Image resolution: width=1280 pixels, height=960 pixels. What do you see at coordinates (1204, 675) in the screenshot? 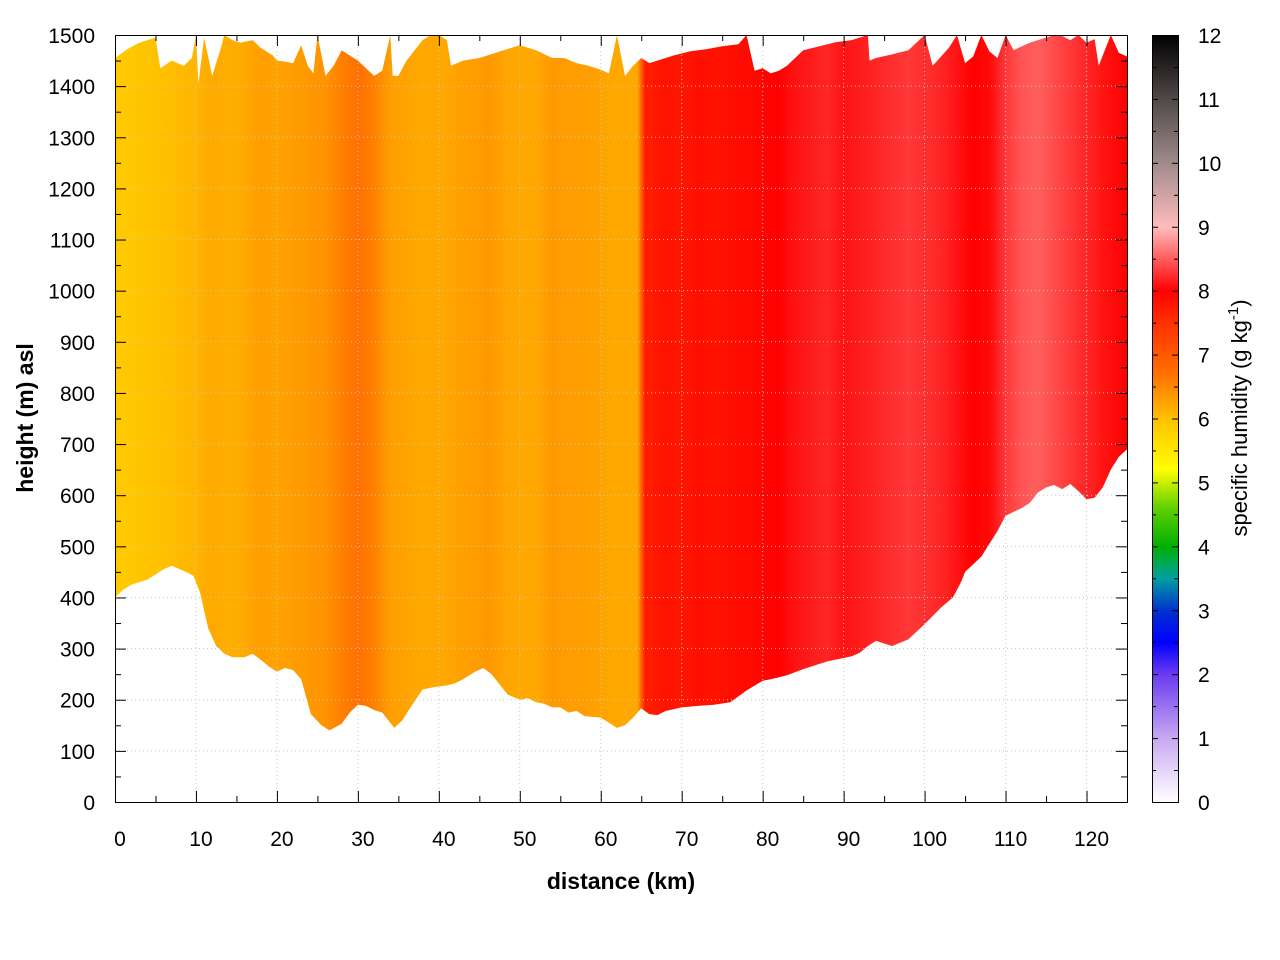
I see `colorbar-tick-label: 2` at bounding box center [1204, 675].